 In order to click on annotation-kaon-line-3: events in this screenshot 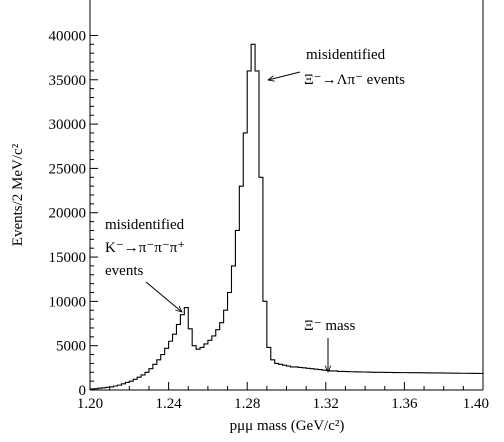, I will do `click(124, 271)`.